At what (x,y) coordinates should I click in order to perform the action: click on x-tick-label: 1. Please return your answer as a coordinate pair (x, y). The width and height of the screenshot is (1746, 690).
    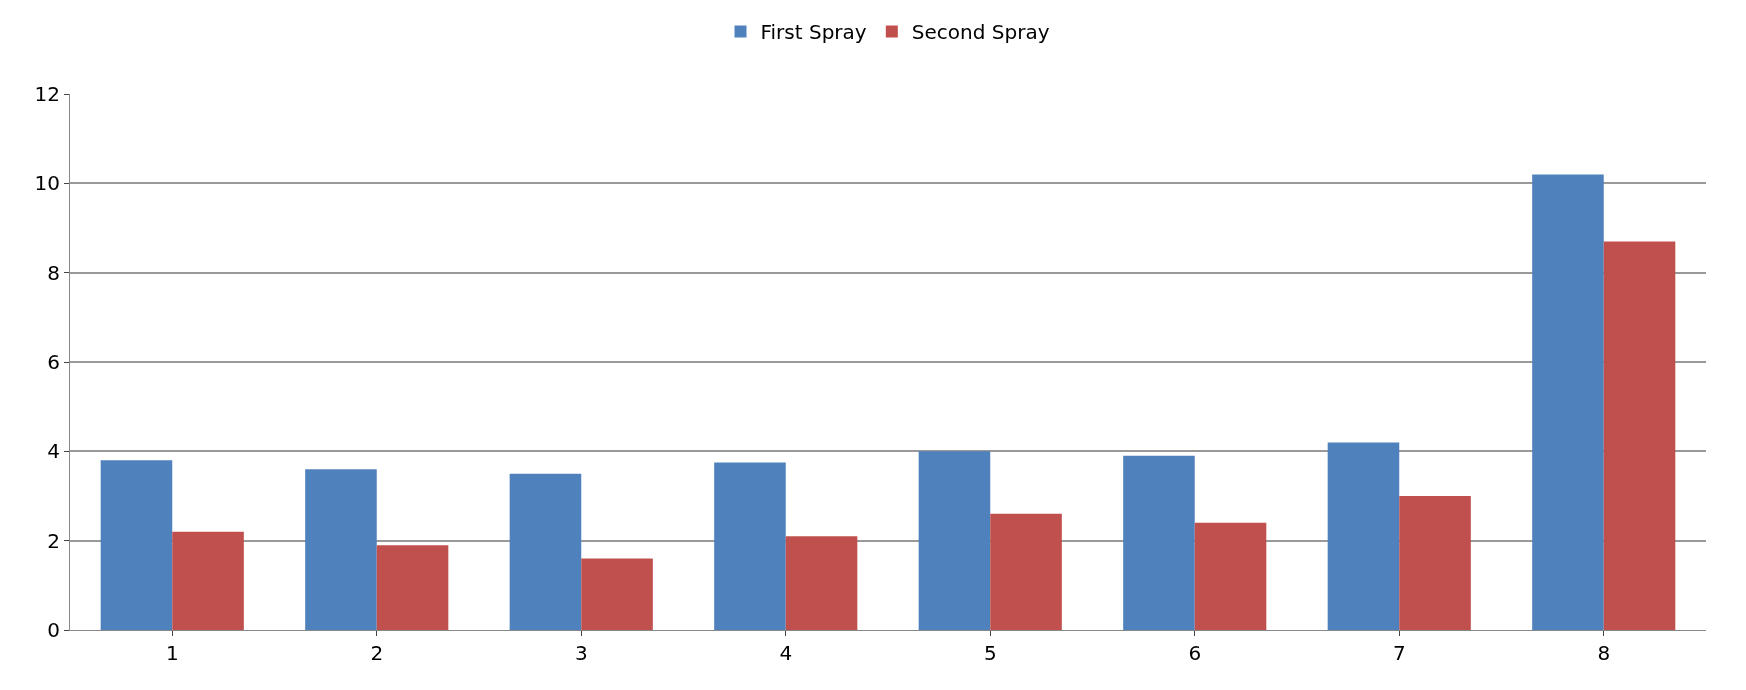
    Looking at the image, I should click on (172, 653).